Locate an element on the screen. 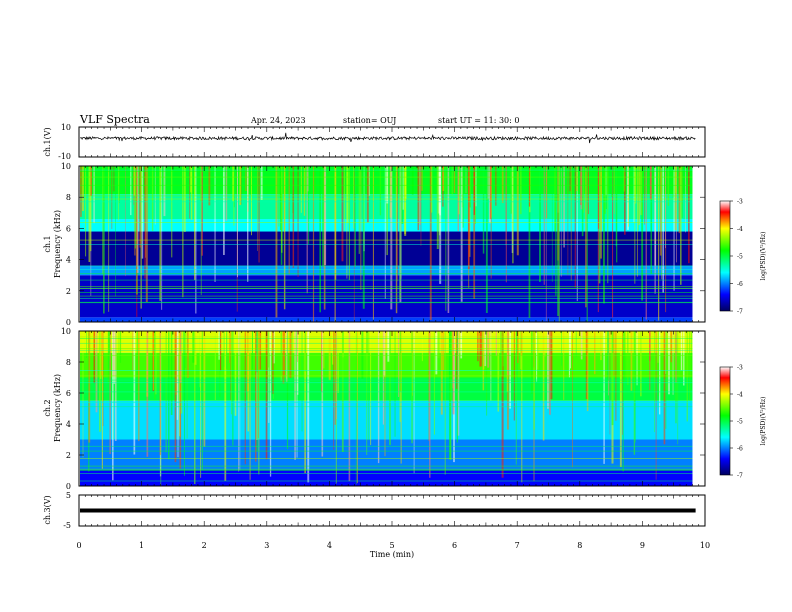  ch2-colorbar-label: log(PSD)(V²/Hz) is located at coordinates (763, 421).